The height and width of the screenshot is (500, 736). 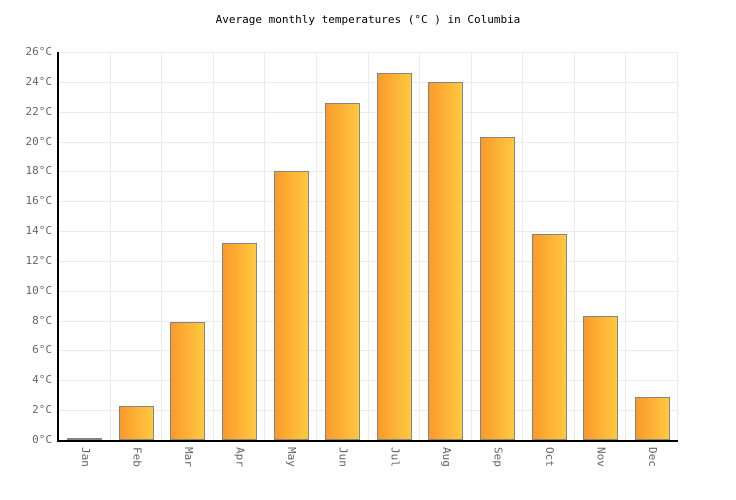 I want to click on bar-jul, so click(x=394, y=256).